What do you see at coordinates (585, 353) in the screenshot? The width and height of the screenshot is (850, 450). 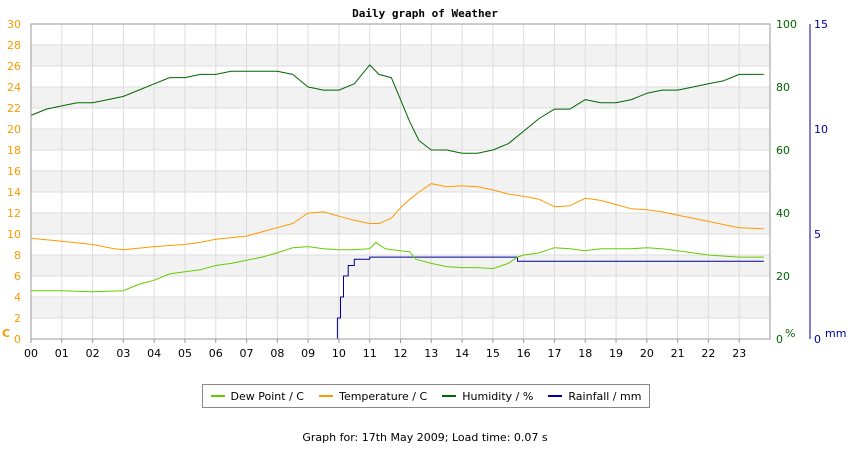 I see `x-tick-label: 18` at bounding box center [585, 353].